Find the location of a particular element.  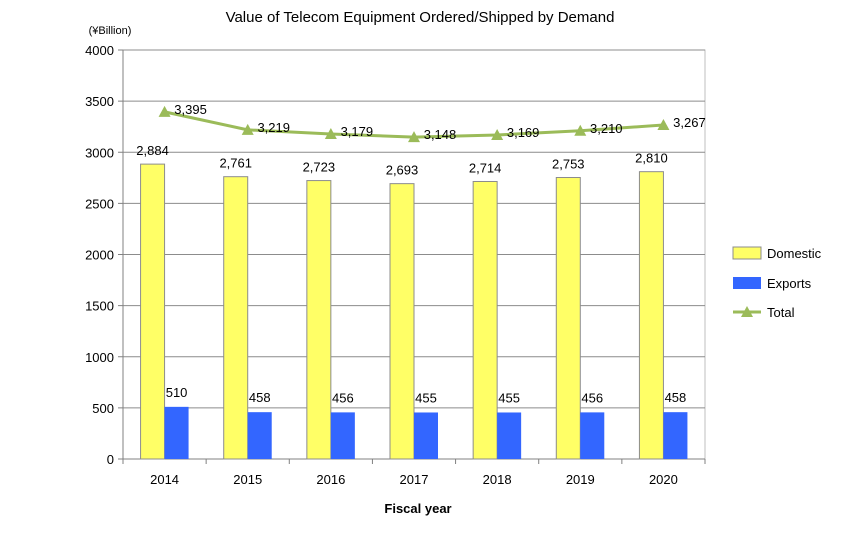

x-axis-title: Fiscal year is located at coordinates (417, 508).